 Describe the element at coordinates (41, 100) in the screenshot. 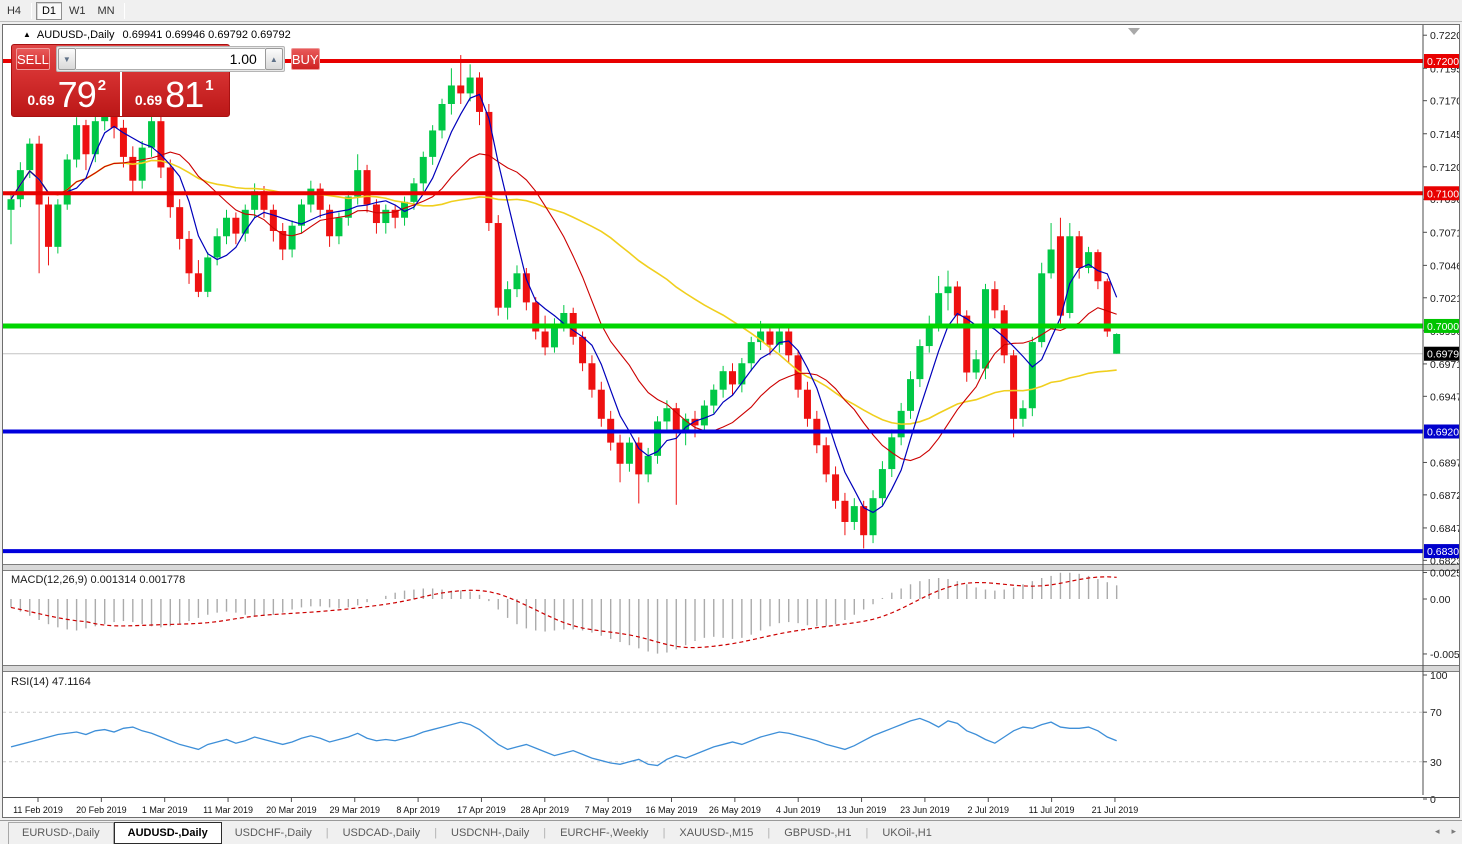

I see `sell-price-small: 0.69` at that location.